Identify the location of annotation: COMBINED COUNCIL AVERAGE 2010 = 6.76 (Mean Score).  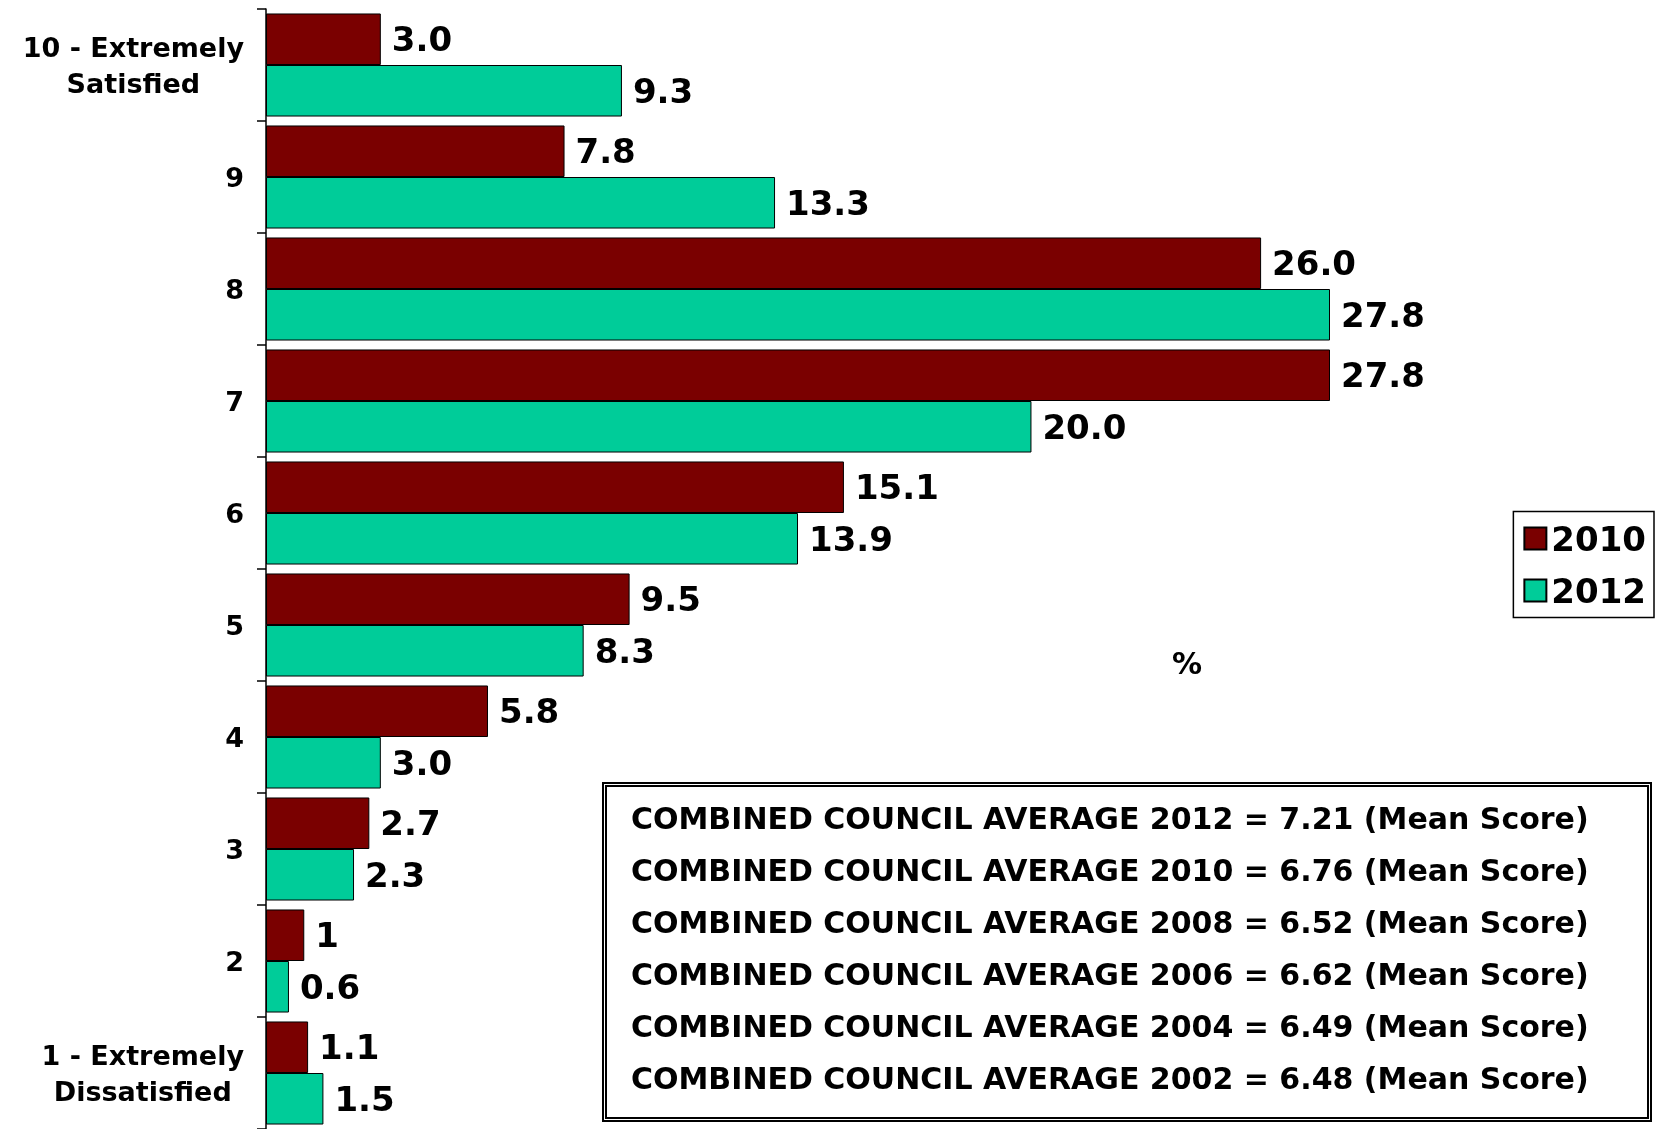
(1110, 870).